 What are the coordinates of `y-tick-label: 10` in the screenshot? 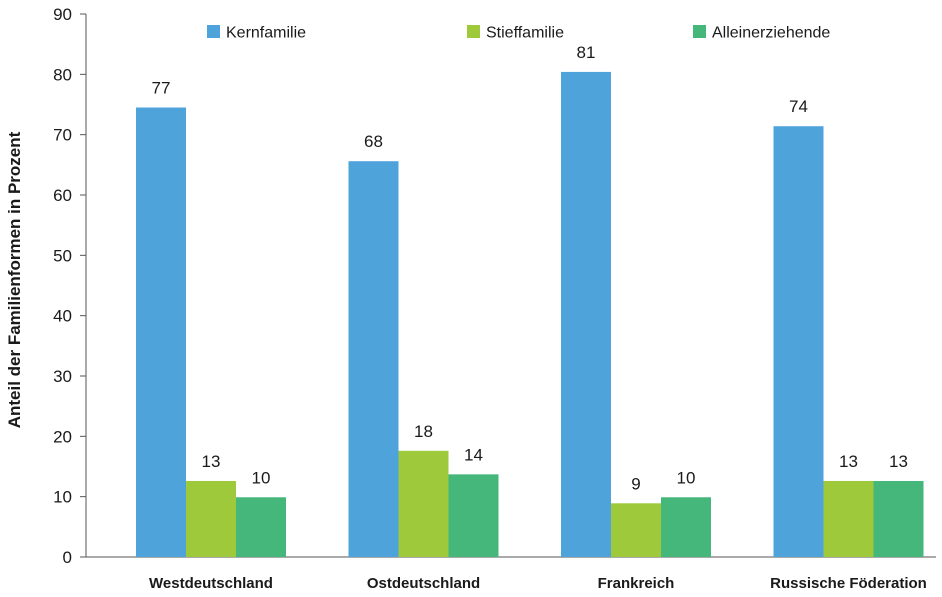 It's located at (62, 497).